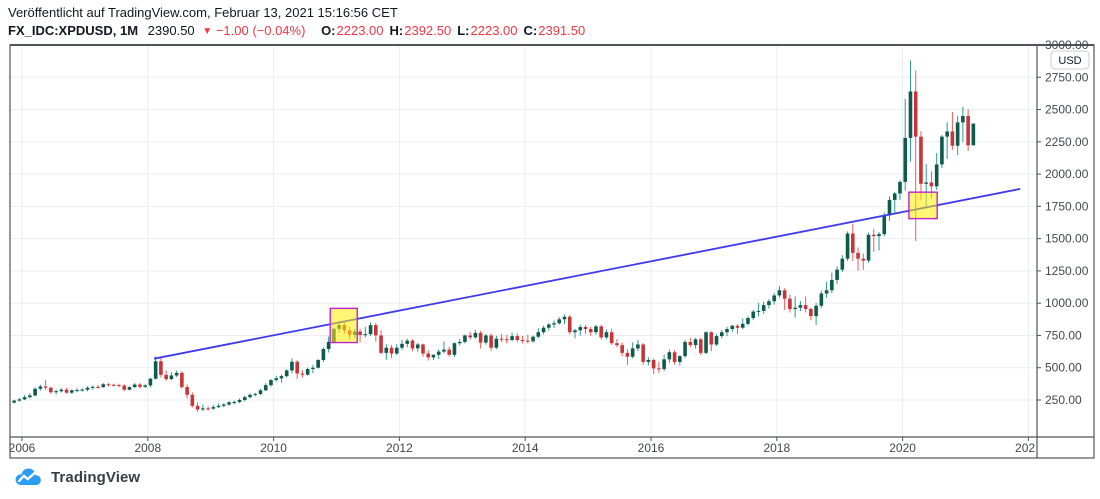 Image resolution: width=1100 pixels, height=499 pixels. Describe the element at coordinates (399, 448) in the screenshot. I see `year-tick-label: 2012` at that location.